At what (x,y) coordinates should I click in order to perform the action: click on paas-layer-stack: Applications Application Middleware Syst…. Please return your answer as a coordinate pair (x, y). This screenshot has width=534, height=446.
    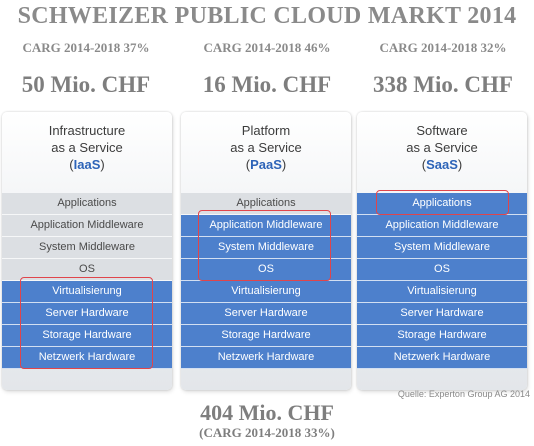
    Looking at the image, I should click on (266, 281).